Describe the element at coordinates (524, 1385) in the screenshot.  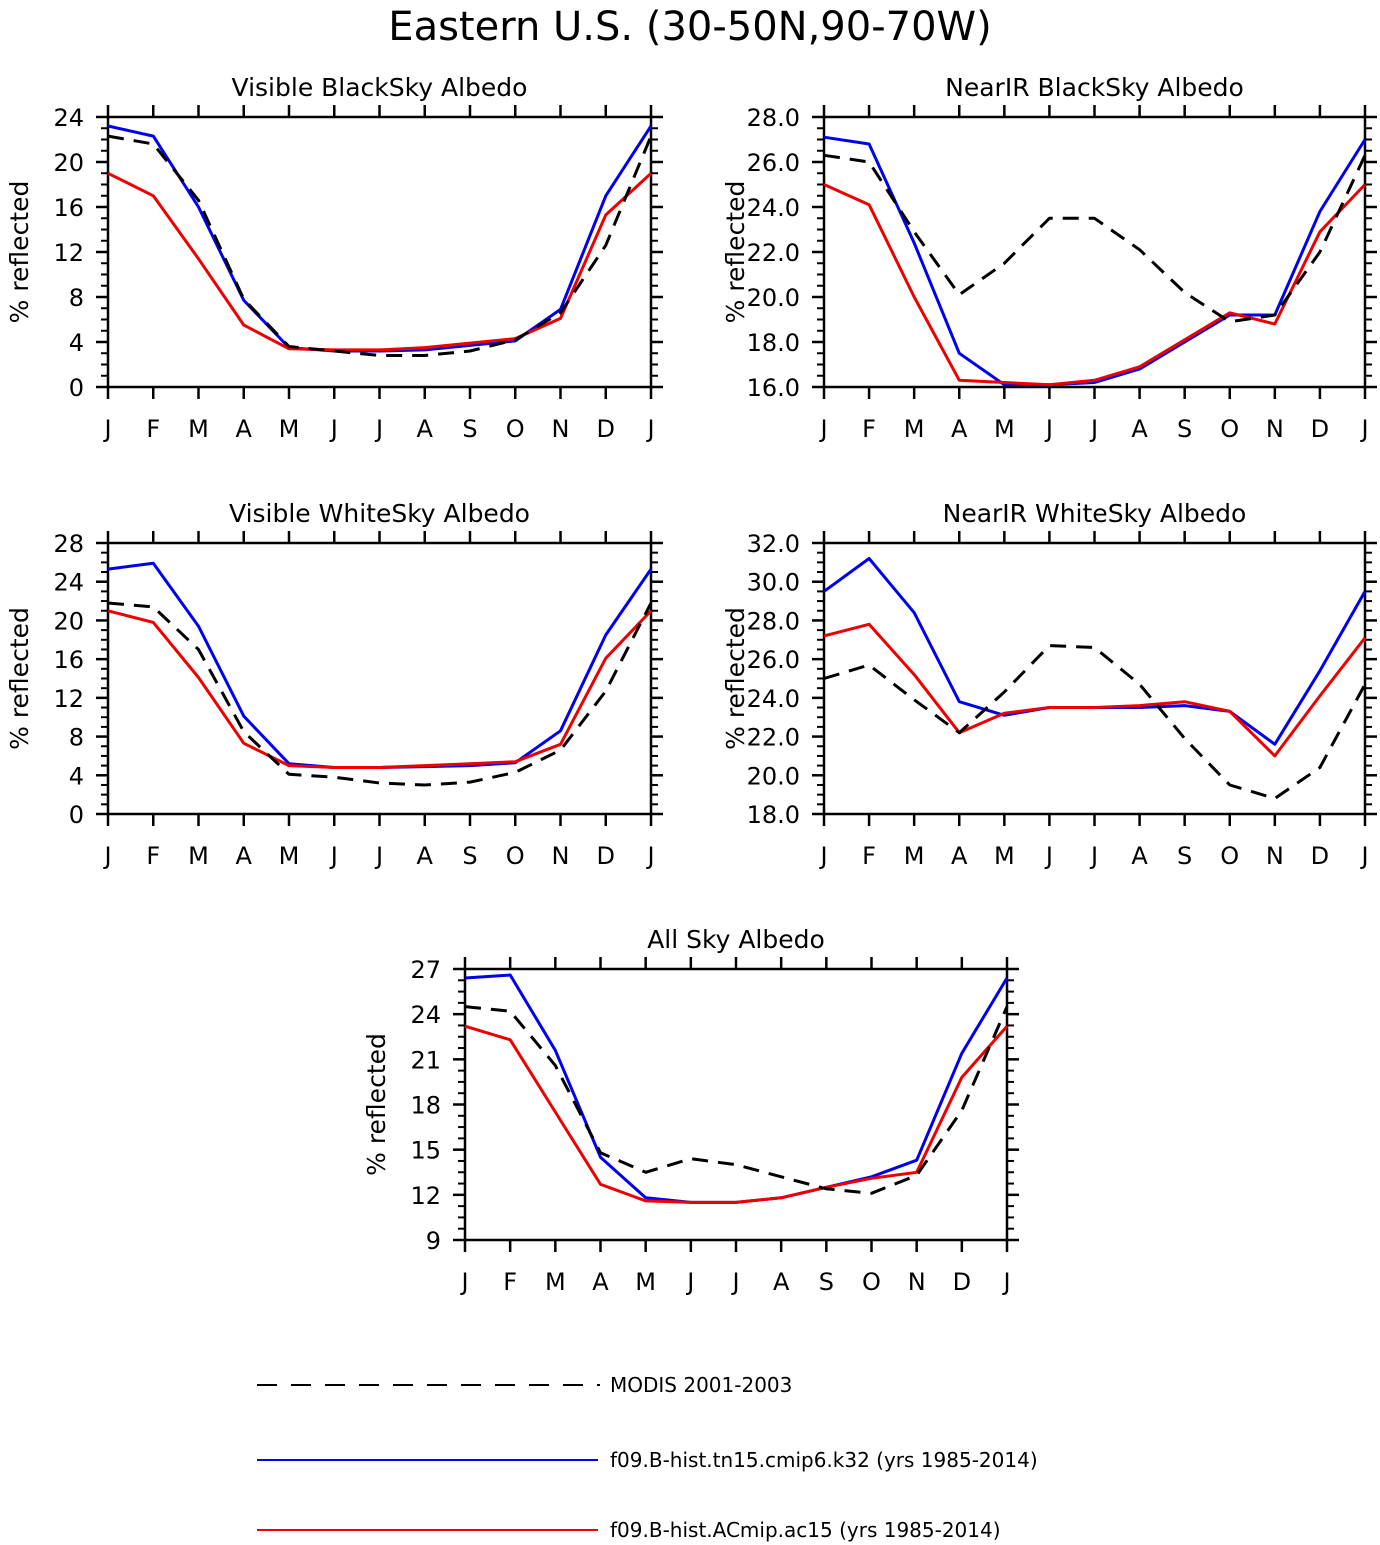
I see `legend-entry-modis: MODIS 2001-2003` at that location.